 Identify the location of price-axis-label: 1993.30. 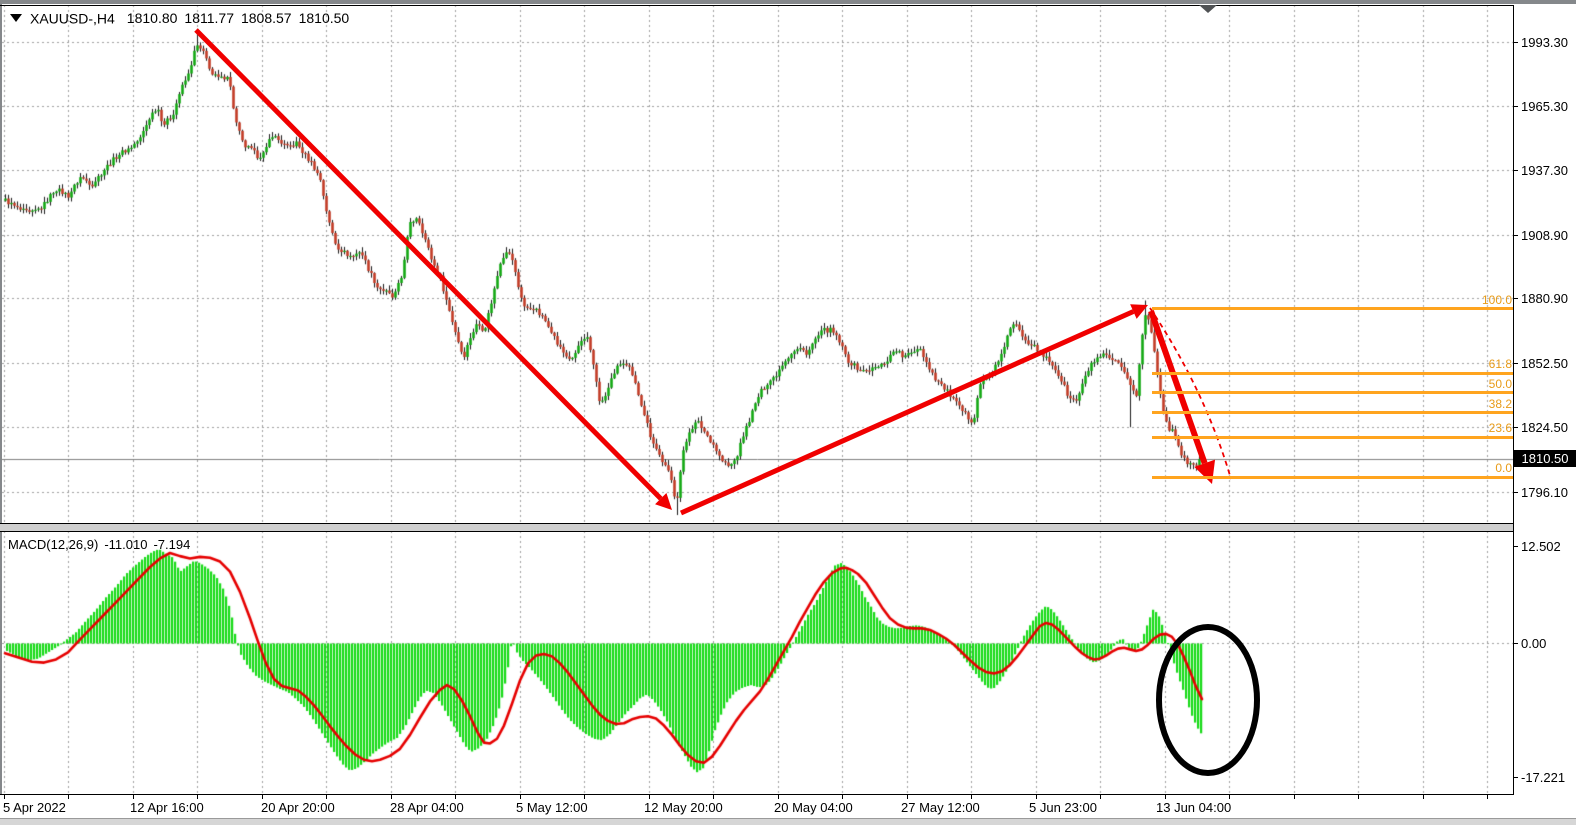
(1544, 42).